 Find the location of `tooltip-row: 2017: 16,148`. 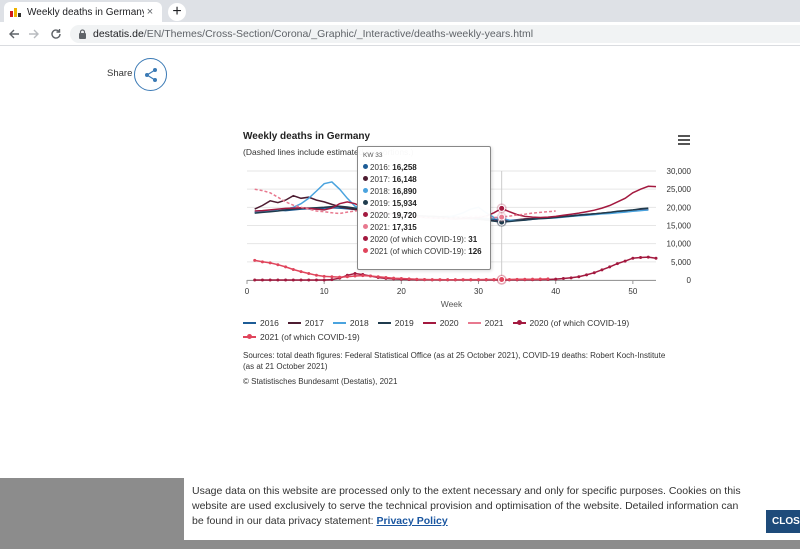

tooltip-row: 2017: 16,148 is located at coordinates (424, 180).